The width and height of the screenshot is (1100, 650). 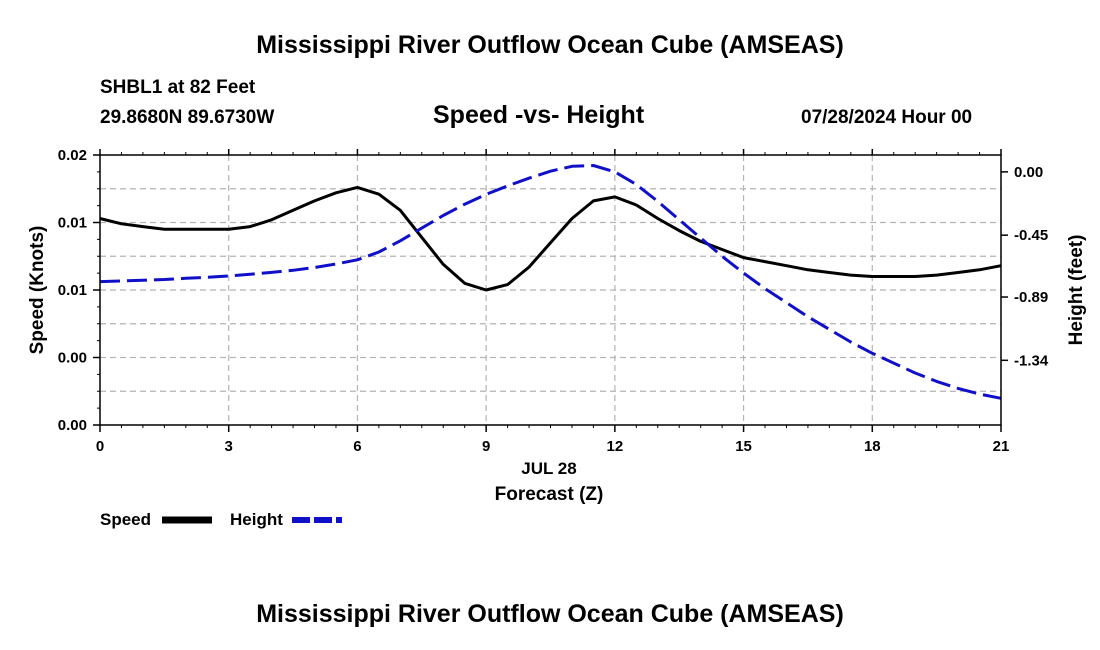 What do you see at coordinates (1076, 290) in the screenshot?
I see `y2-axis-title: Height (feet)` at bounding box center [1076, 290].